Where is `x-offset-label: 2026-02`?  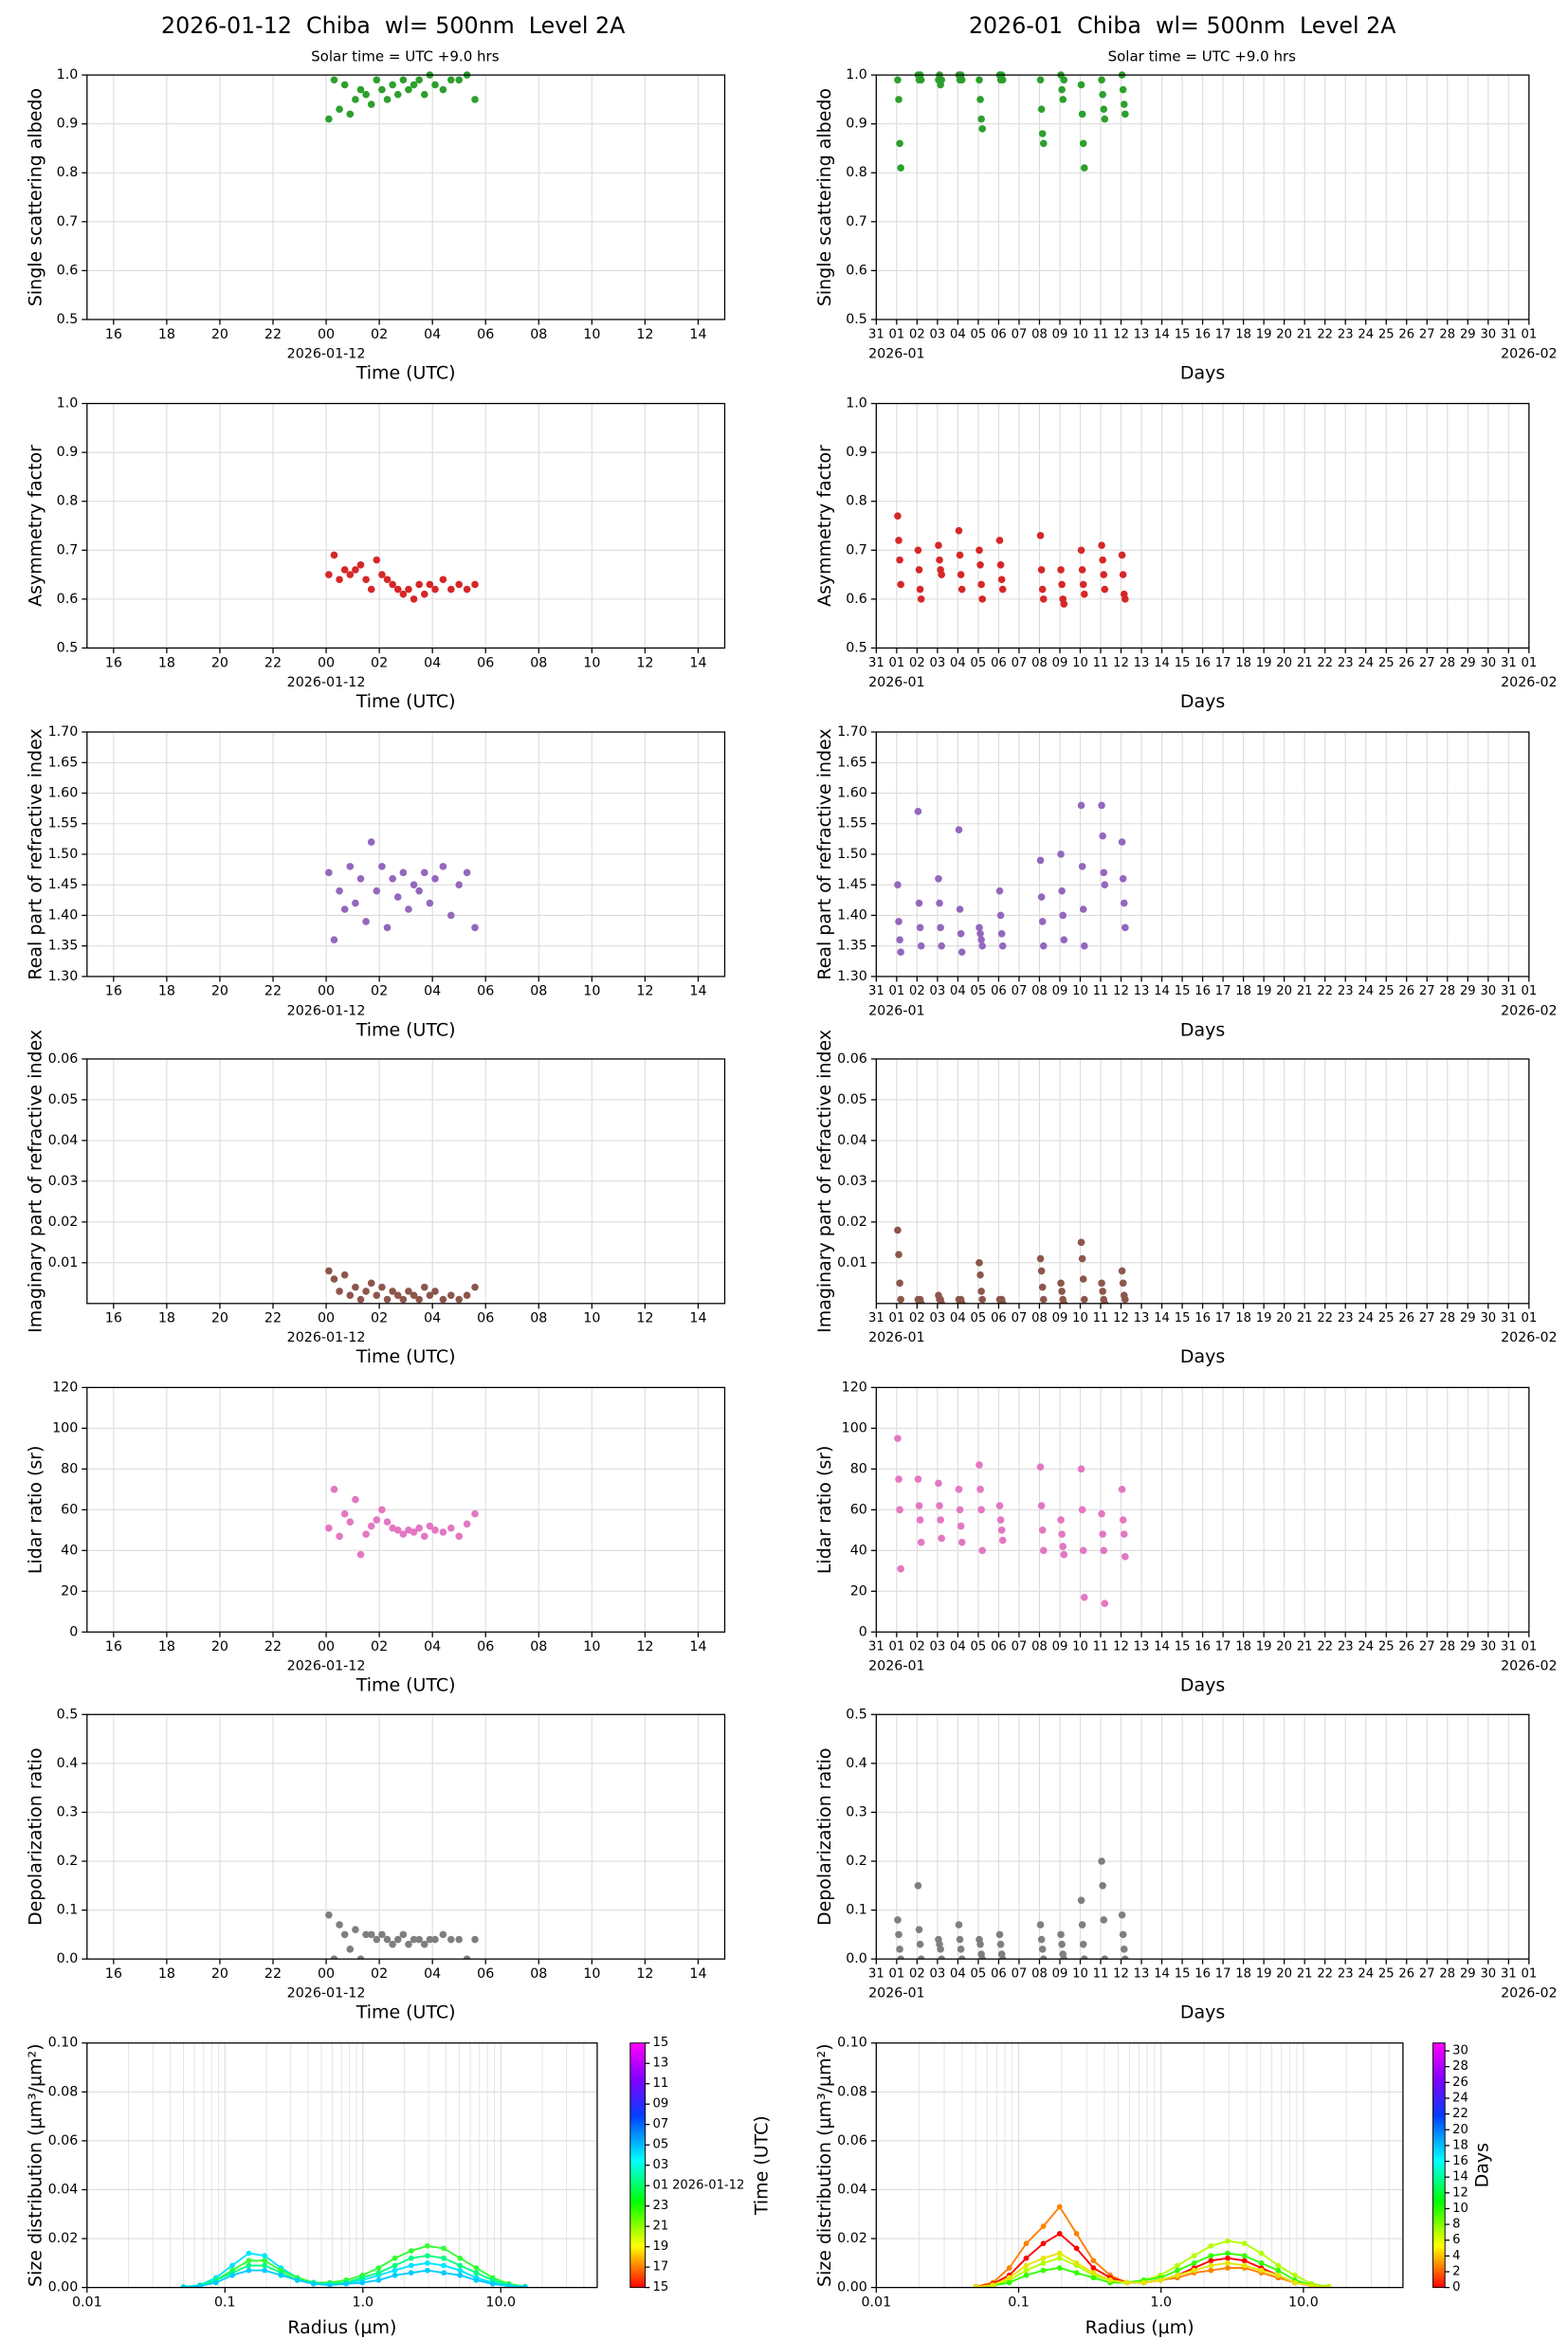
x-offset-label: 2026-02 is located at coordinates (1529, 1010).